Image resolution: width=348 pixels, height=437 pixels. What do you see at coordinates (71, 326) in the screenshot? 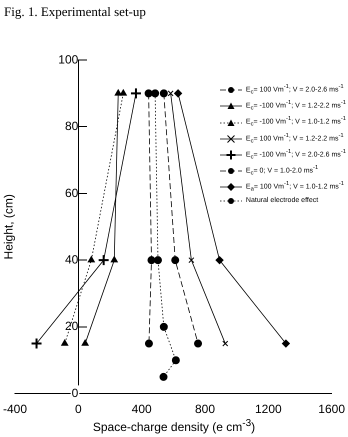
I see `y-tick-label: 20` at bounding box center [71, 326].